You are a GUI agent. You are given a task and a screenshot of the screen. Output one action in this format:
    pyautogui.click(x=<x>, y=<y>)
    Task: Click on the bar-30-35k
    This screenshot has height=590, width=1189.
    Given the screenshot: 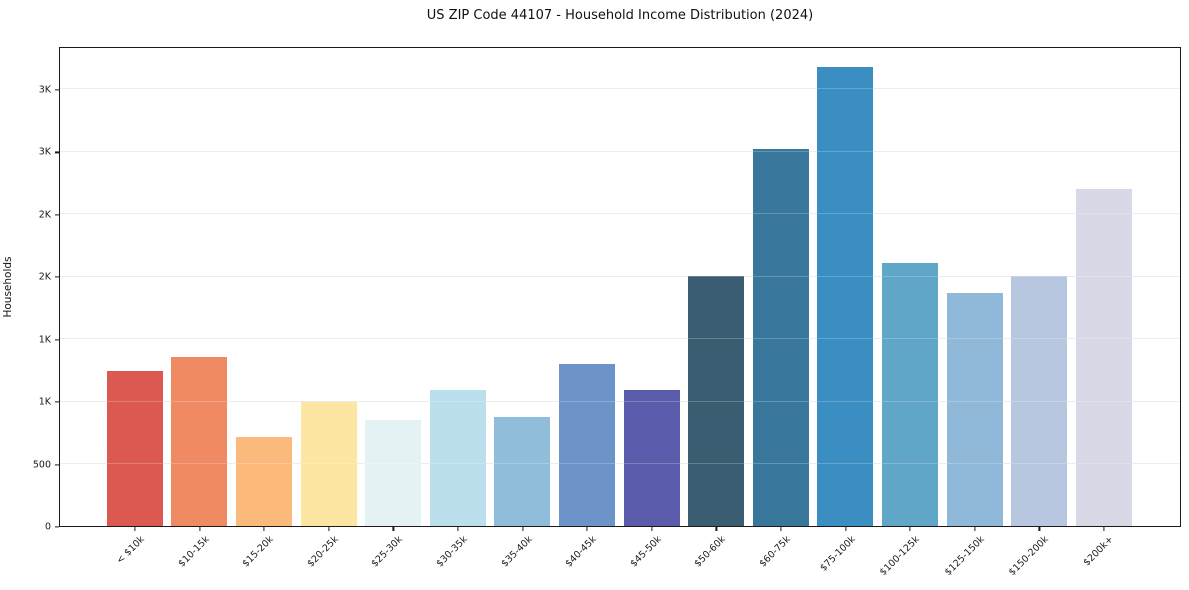 What is the action you would take?
    pyautogui.click(x=457, y=457)
    